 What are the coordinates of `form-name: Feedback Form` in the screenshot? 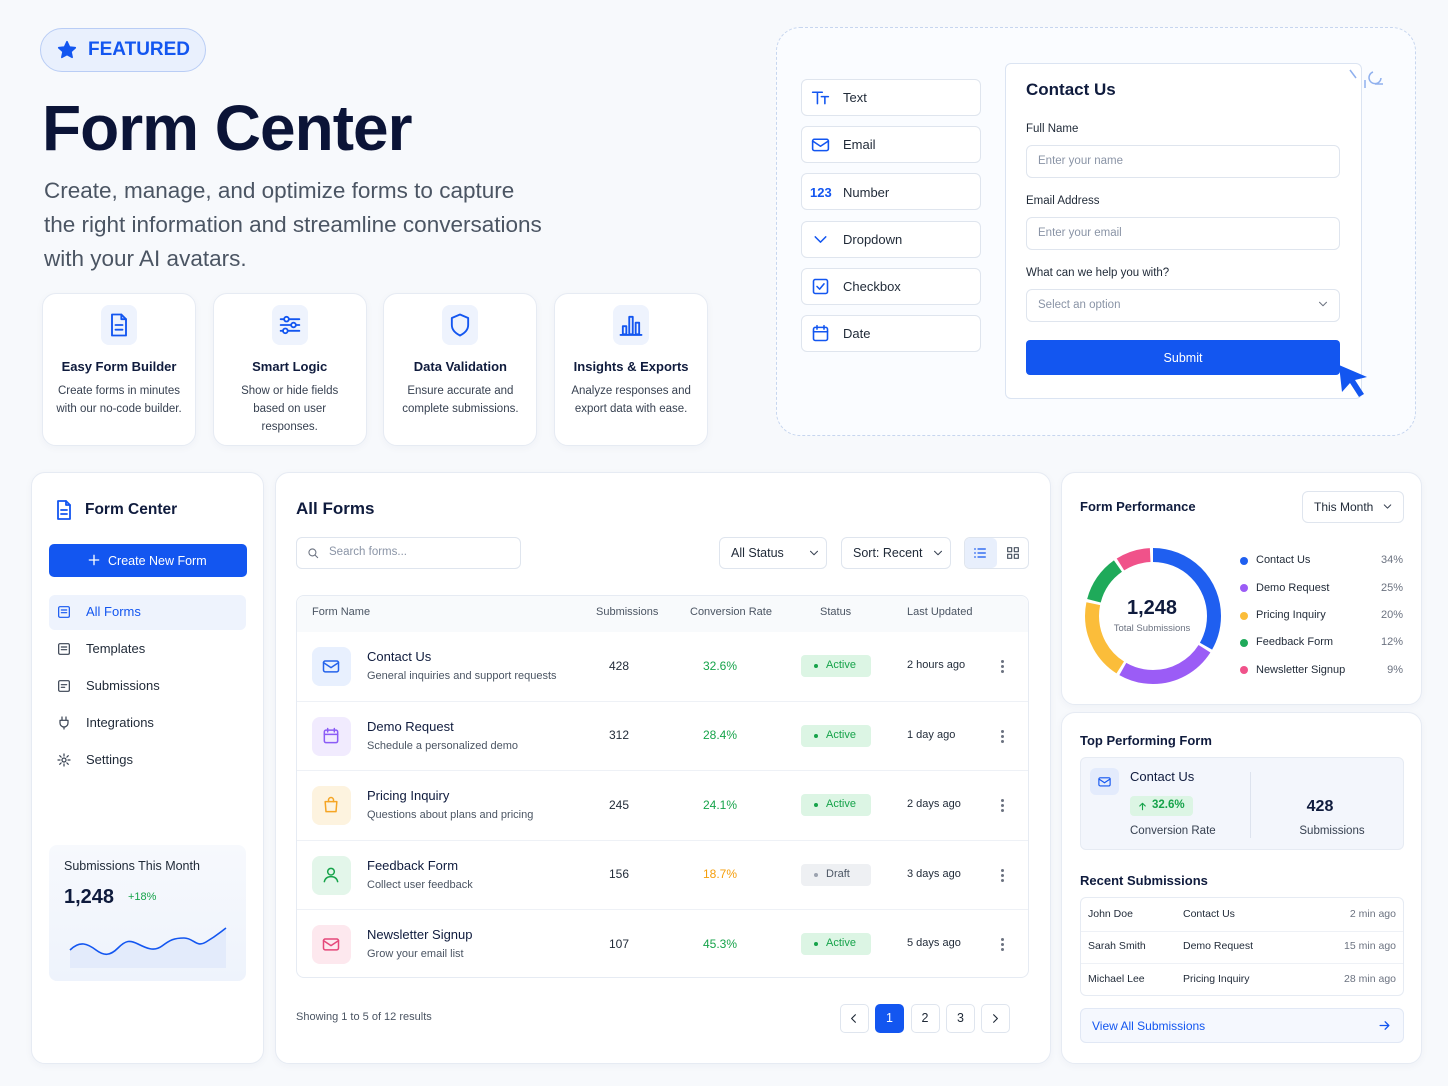 It's located at (413, 865).